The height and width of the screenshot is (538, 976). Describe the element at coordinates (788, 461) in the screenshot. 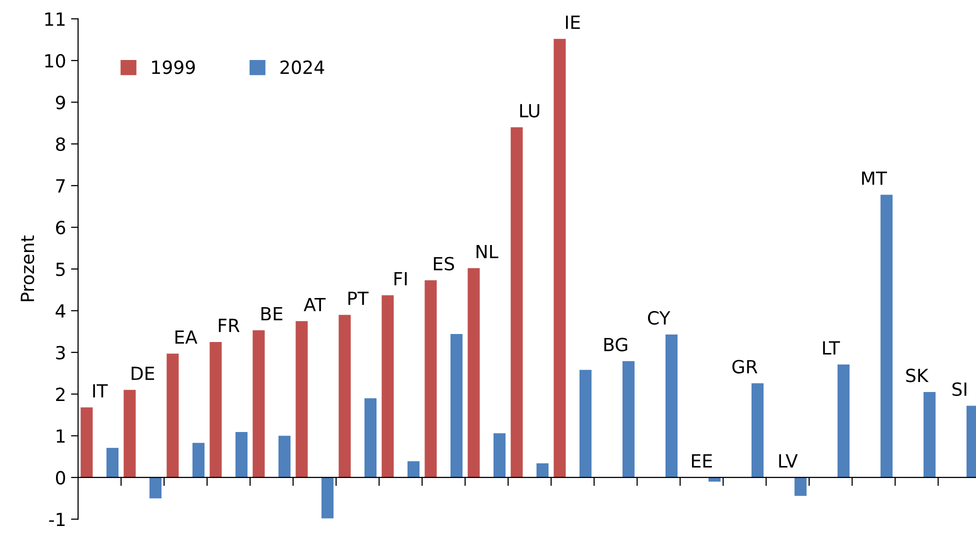

I see `x-tick-label: LV` at that location.